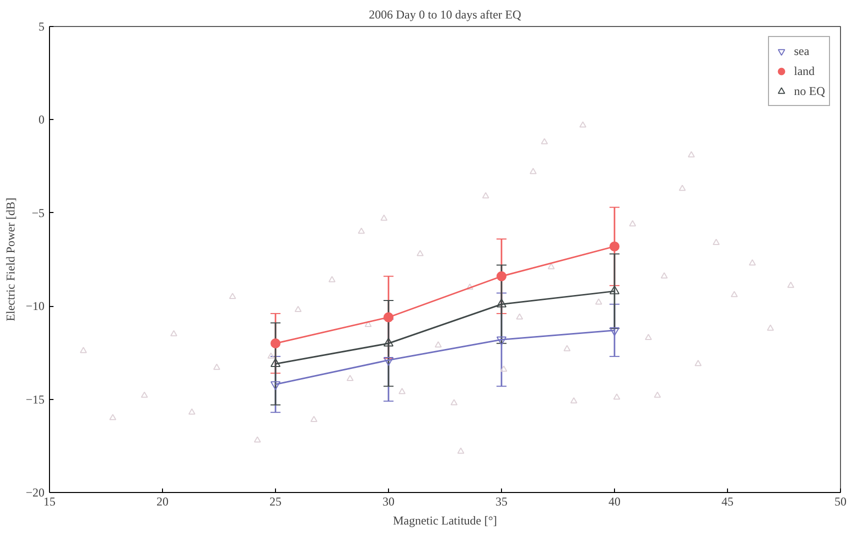 The image size is (854, 533). Describe the element at coordinates (41, 27) in the screenshot. I see `y-tick-label: 5` at that location.